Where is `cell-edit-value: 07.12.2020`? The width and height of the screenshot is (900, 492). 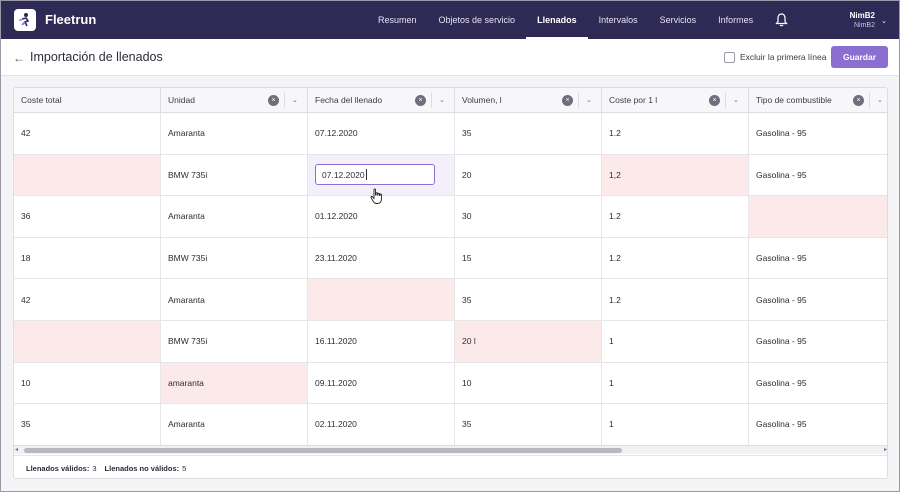 cell-edit-value: 07.12.2020 is located at coordinates (343, 174).